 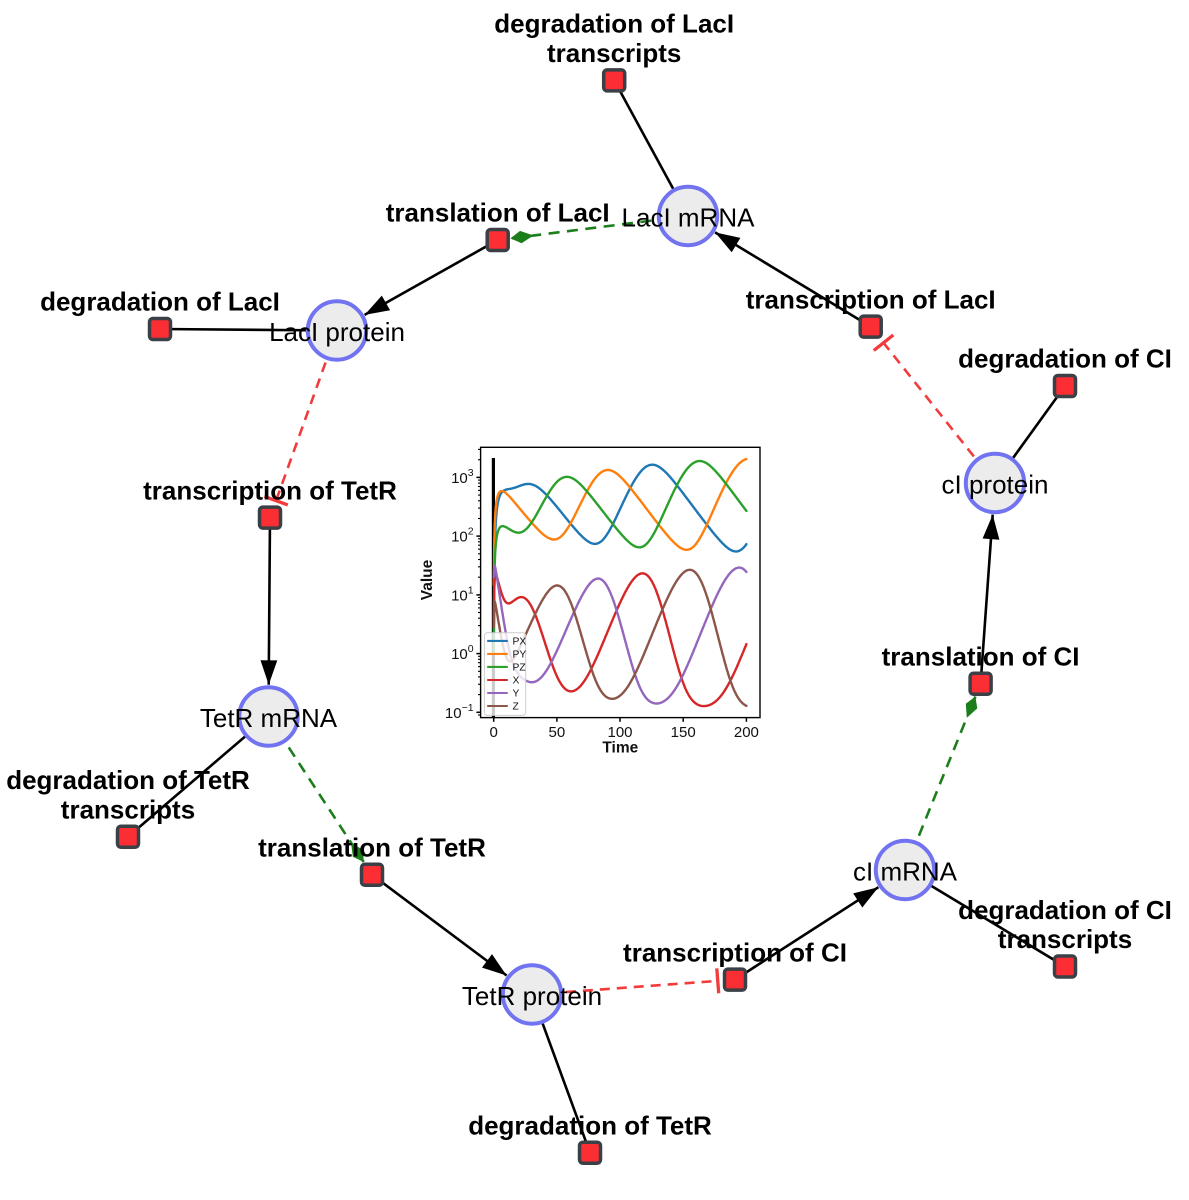 I want to click on svg-text: 200, so click(x=746, y=732).